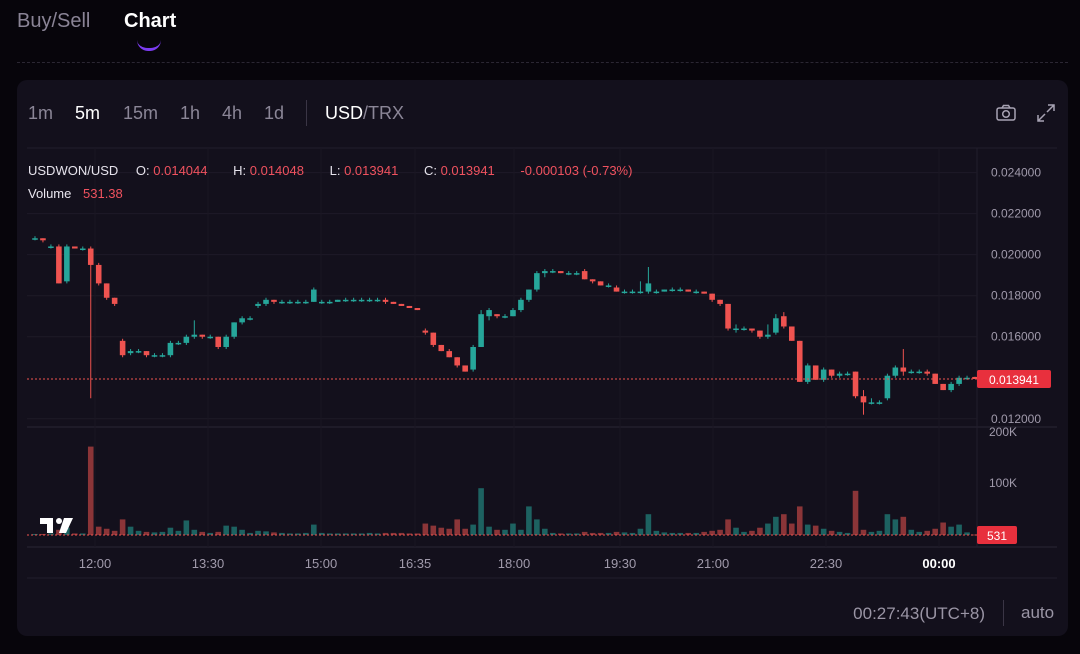  What do you see at coordinates (150, 21) in the screenshot?
I see `tab-chart: Chart` at bounding box center [150, 21].